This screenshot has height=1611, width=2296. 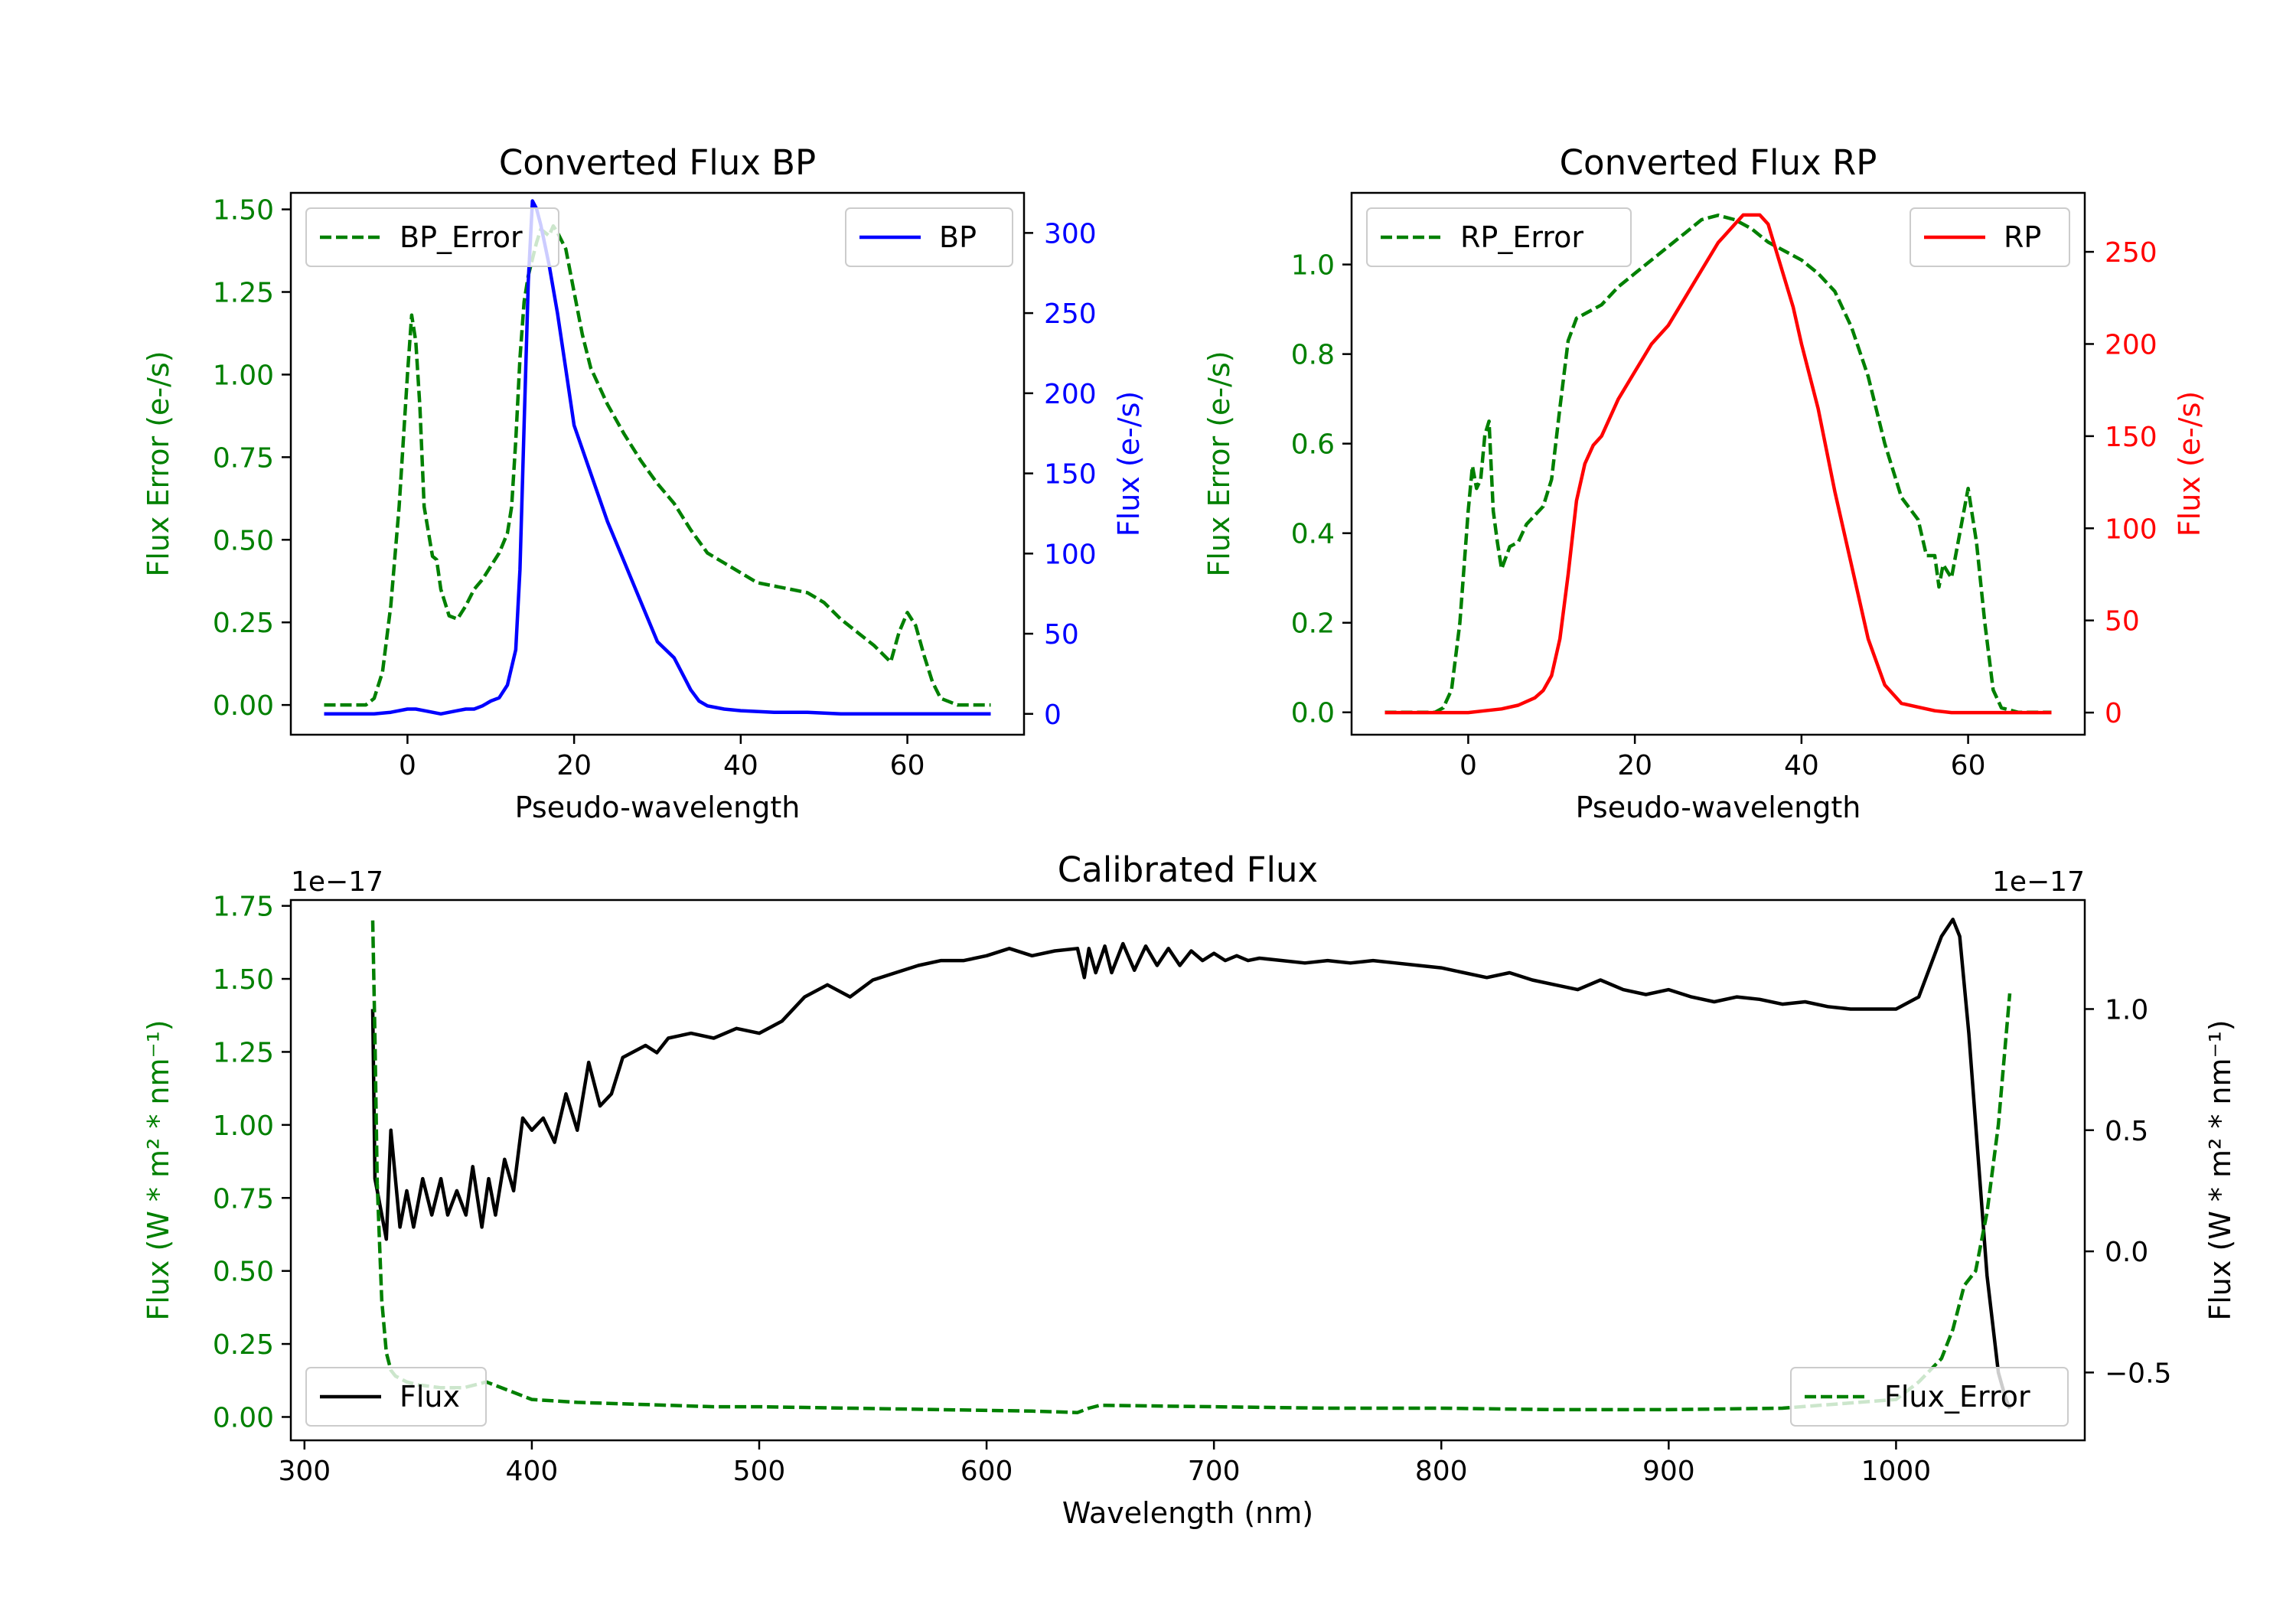 What do you see at coordinates (1313, 445) in the screenshot?
I see `y-left-tick-label: 0.6` at bounding box center [1313, 445].